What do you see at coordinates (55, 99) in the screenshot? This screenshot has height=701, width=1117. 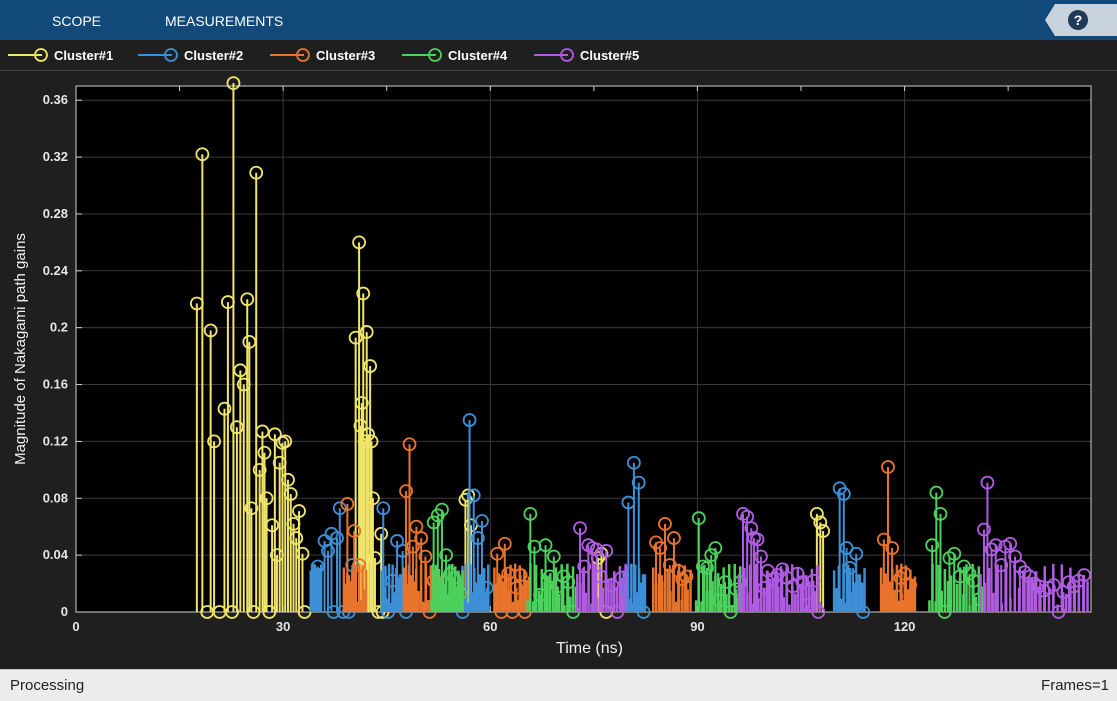 I see `y-tick-label: 0.36` at bounding box center [55, 99].